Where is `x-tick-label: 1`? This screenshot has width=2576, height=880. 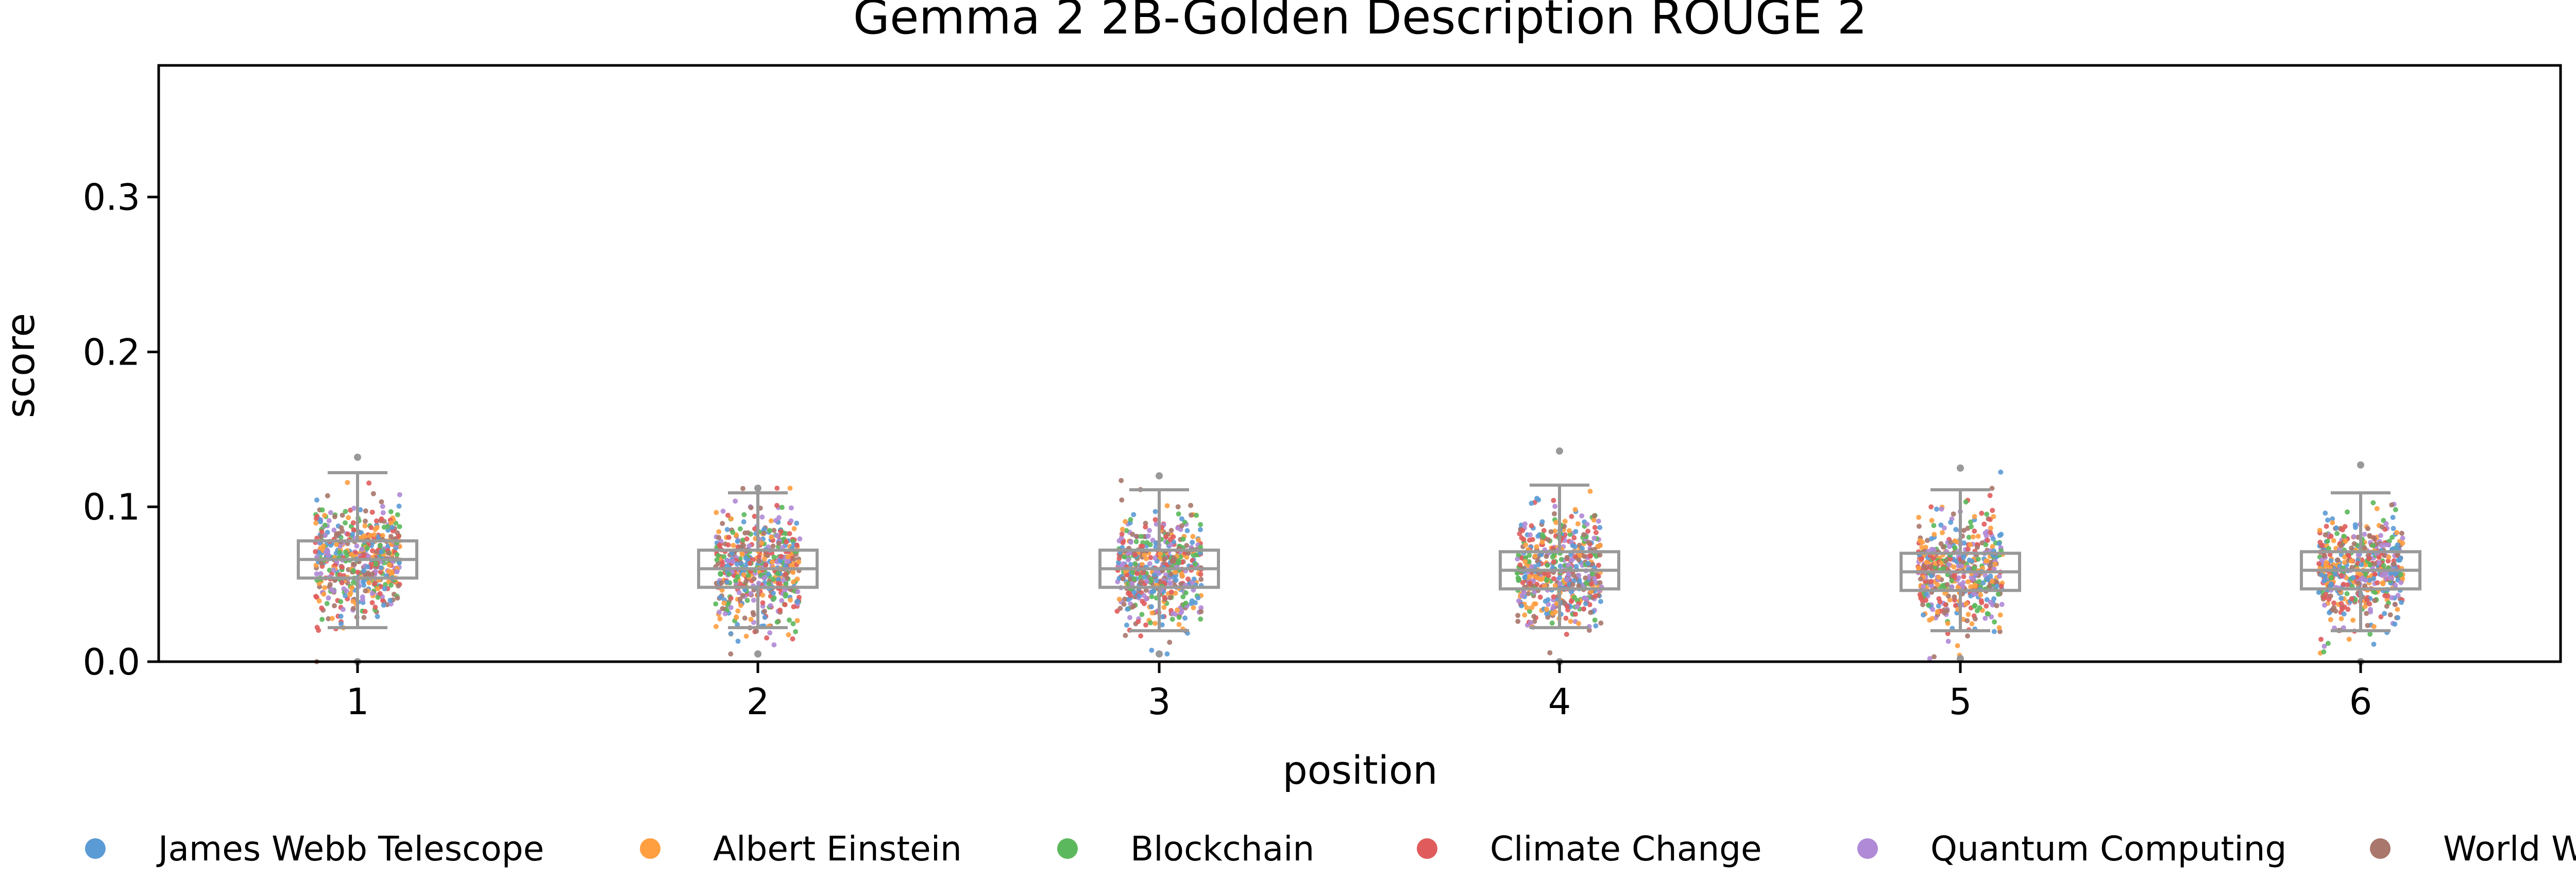 x-tick-label: 1 is located at coordinates (357, 702).